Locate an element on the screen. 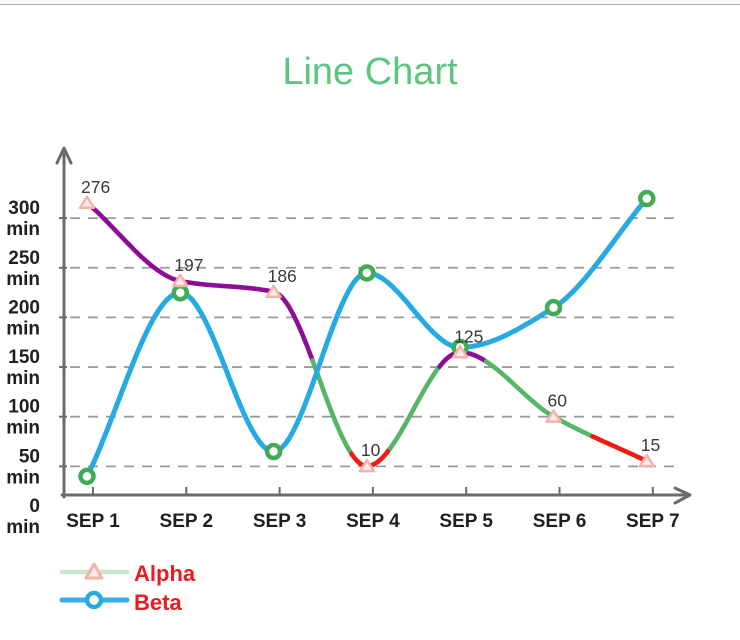 Image resolution: width=740 pixels, height=640 pixels. x-tick-label: SEP 5 is located at coordinates (466, 521).